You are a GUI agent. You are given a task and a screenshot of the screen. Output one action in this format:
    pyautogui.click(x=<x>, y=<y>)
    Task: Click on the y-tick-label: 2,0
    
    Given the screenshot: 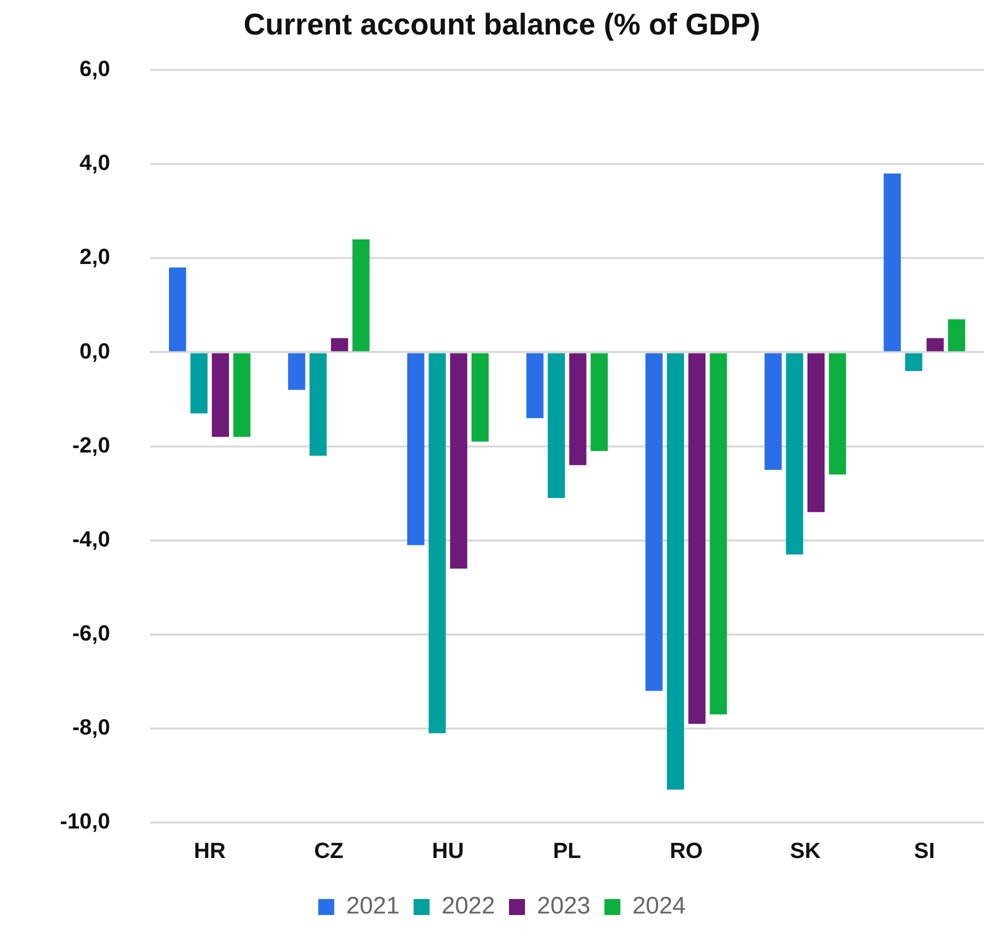 What is the action you would take?
    pyautogui.click(x=95, y=257)
    